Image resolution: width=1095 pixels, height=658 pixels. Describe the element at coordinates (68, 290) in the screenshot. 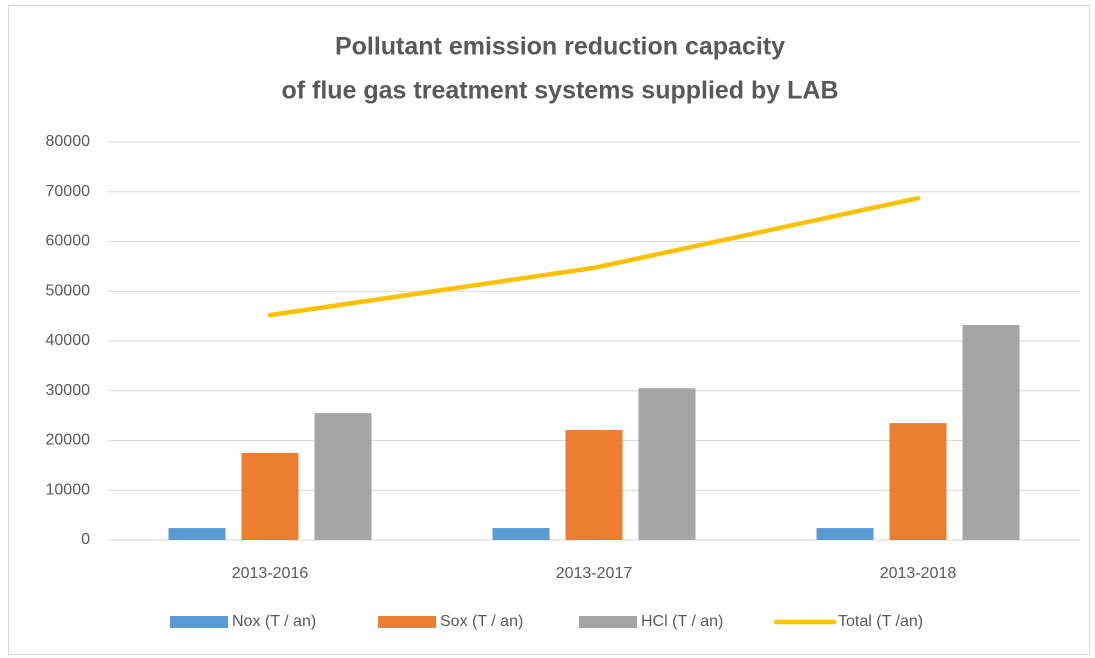

I see `y-tick-label: 50000` at that location.